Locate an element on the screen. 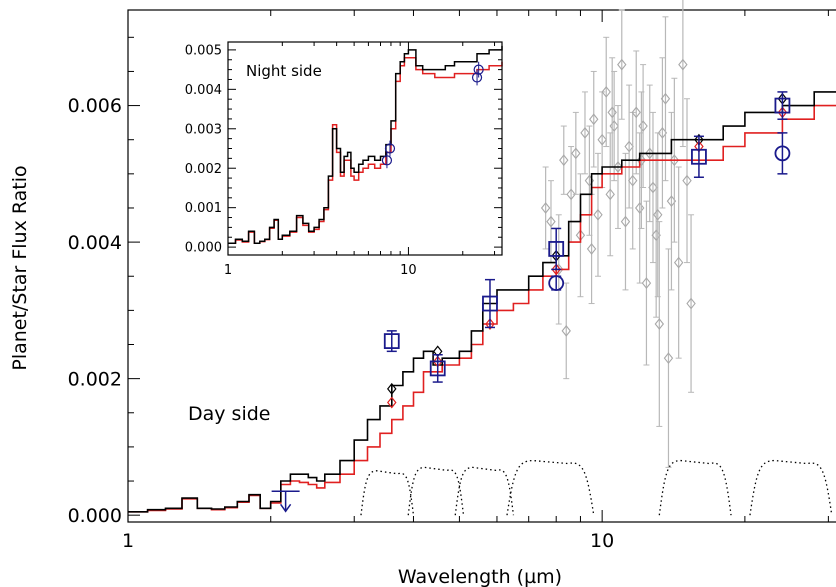  main-xlabel: Wavelength (µm) is located at coordinates (480, 576).